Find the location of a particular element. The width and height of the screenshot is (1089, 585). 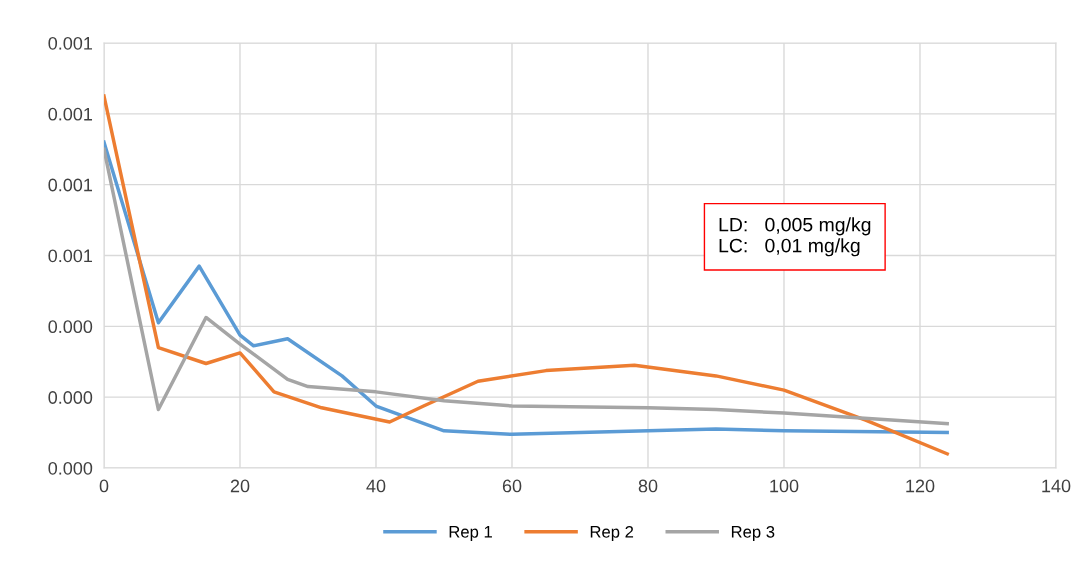

x-tick-label: 80 is located at coordinates (648, 486).